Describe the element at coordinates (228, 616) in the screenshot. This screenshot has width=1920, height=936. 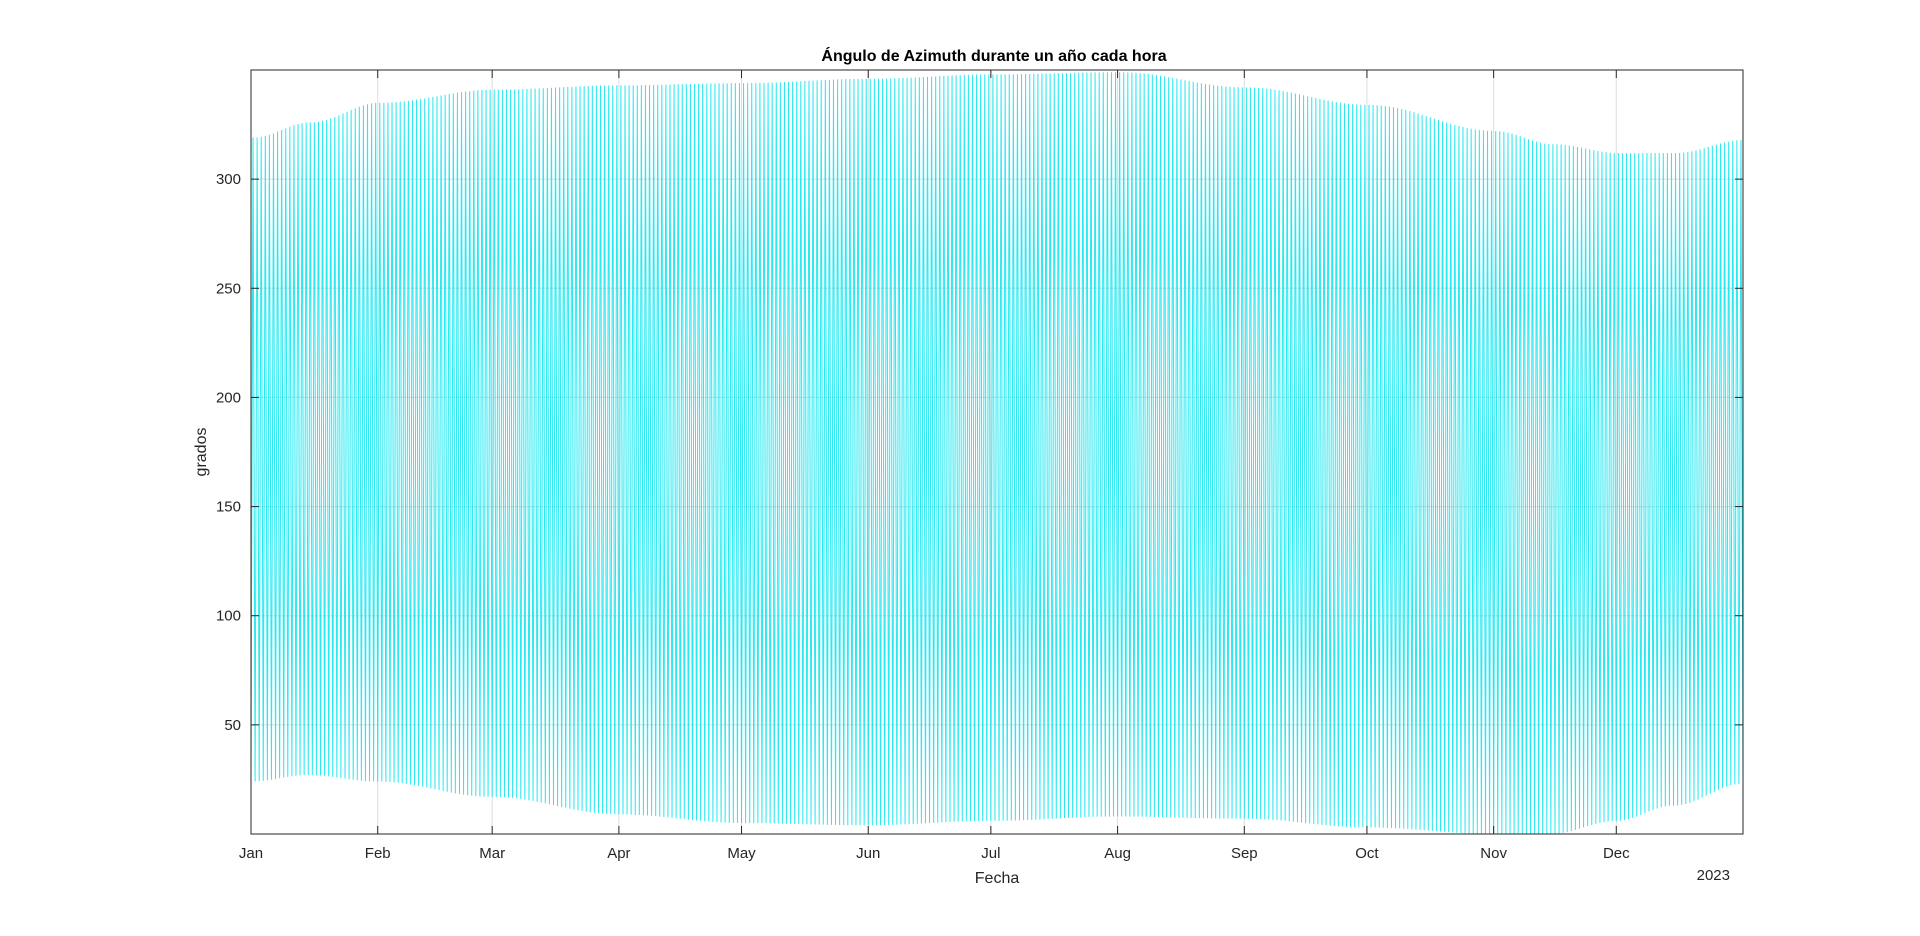
I see `y-tick-label: 100` at that location.